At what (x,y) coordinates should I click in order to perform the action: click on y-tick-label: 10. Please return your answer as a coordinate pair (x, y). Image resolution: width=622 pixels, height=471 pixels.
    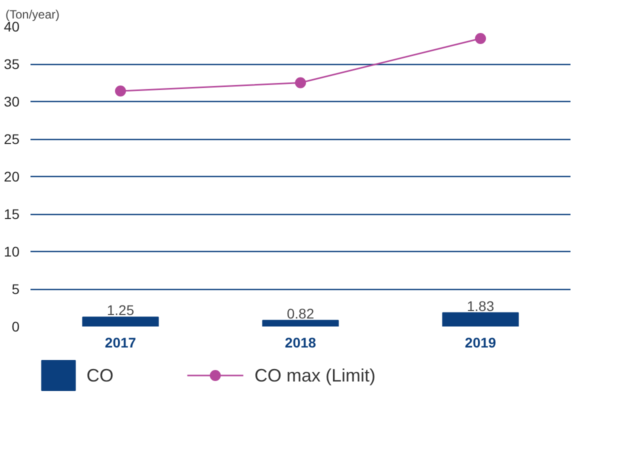
    Looking at the image, I should click on (12, 252).